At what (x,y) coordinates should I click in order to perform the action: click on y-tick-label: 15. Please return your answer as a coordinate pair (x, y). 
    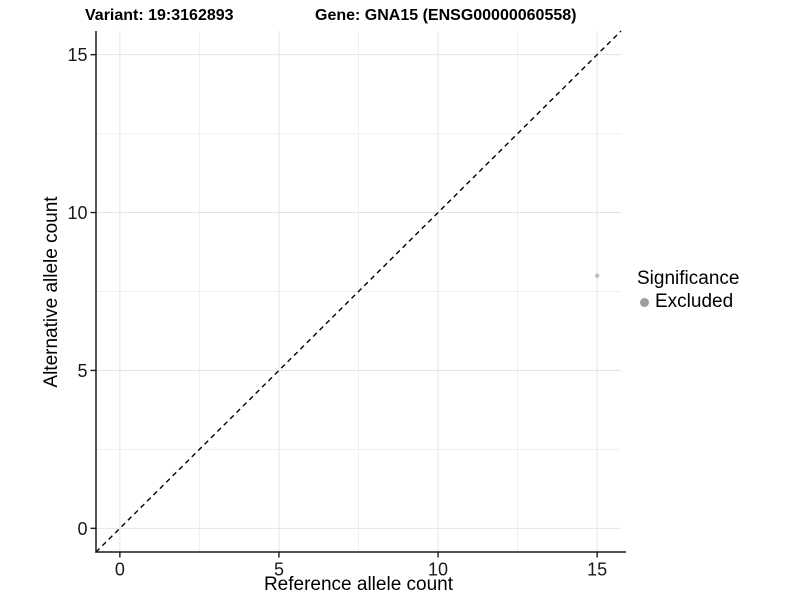
    Looking at the image, I should click on (77, 55).